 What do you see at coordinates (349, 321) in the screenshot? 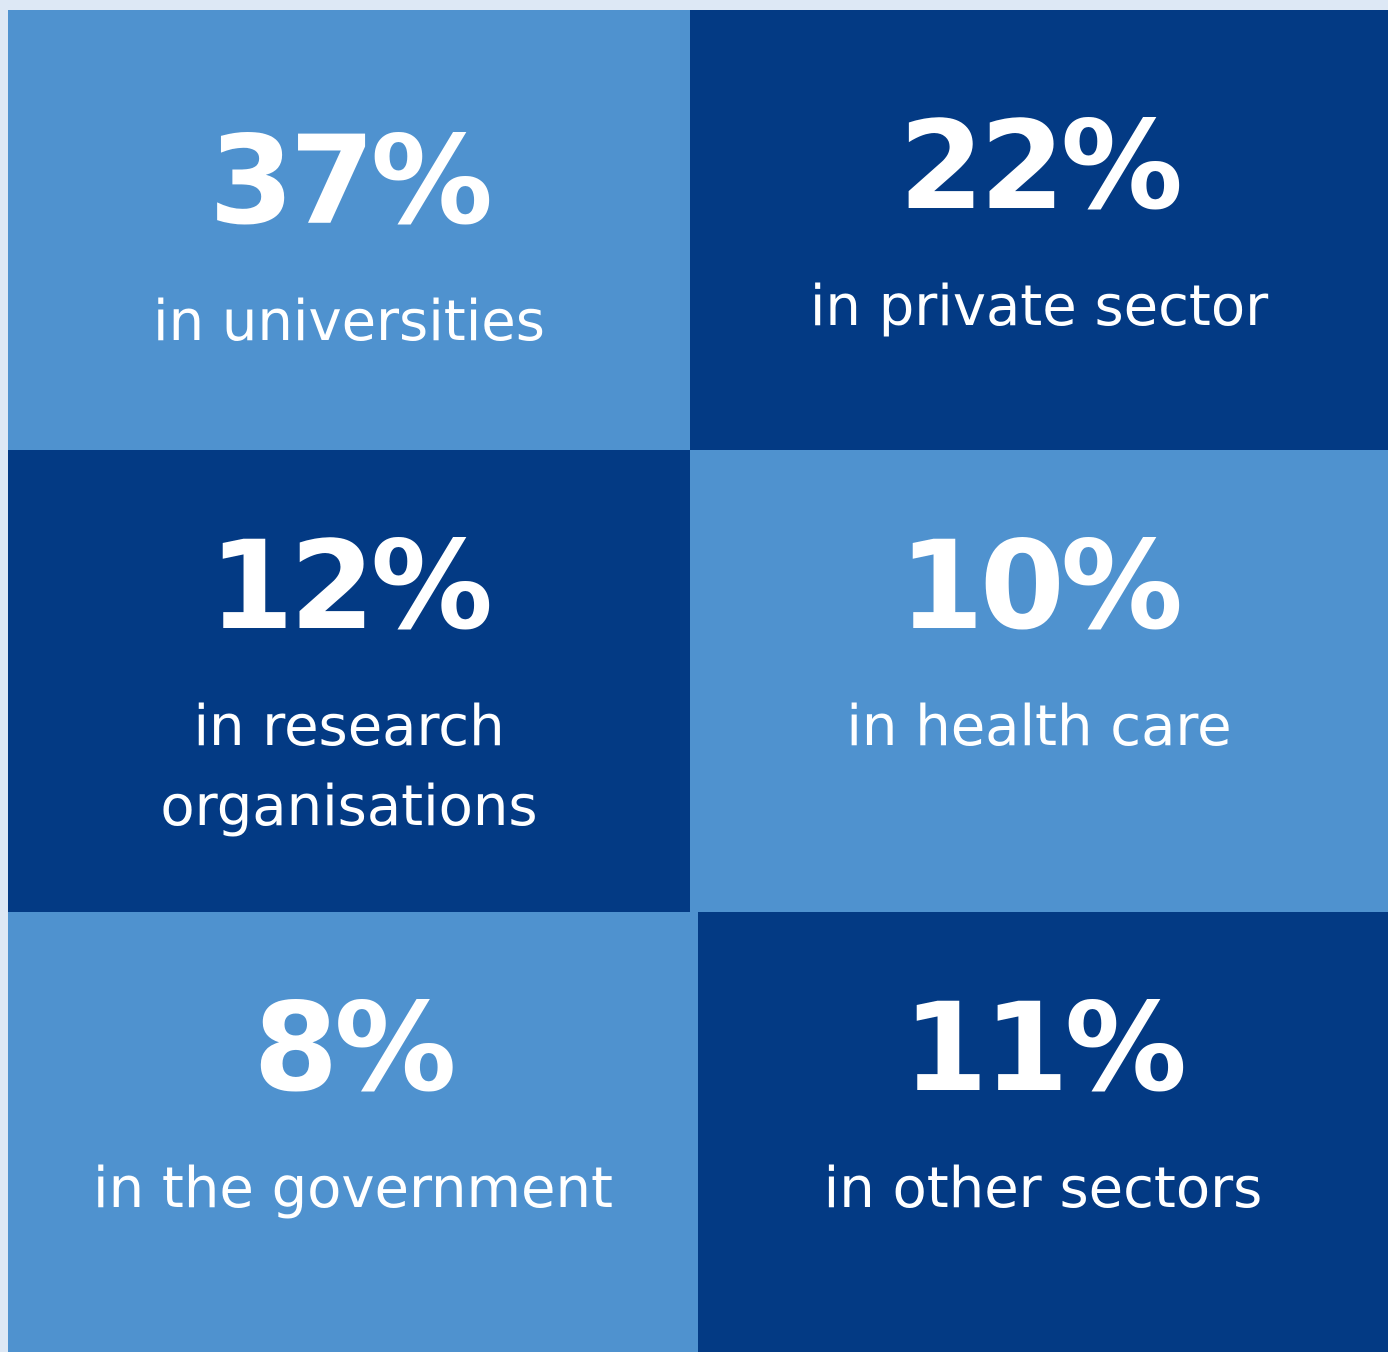
I see `stat-label: in universities` at bounding box center [349, 321].